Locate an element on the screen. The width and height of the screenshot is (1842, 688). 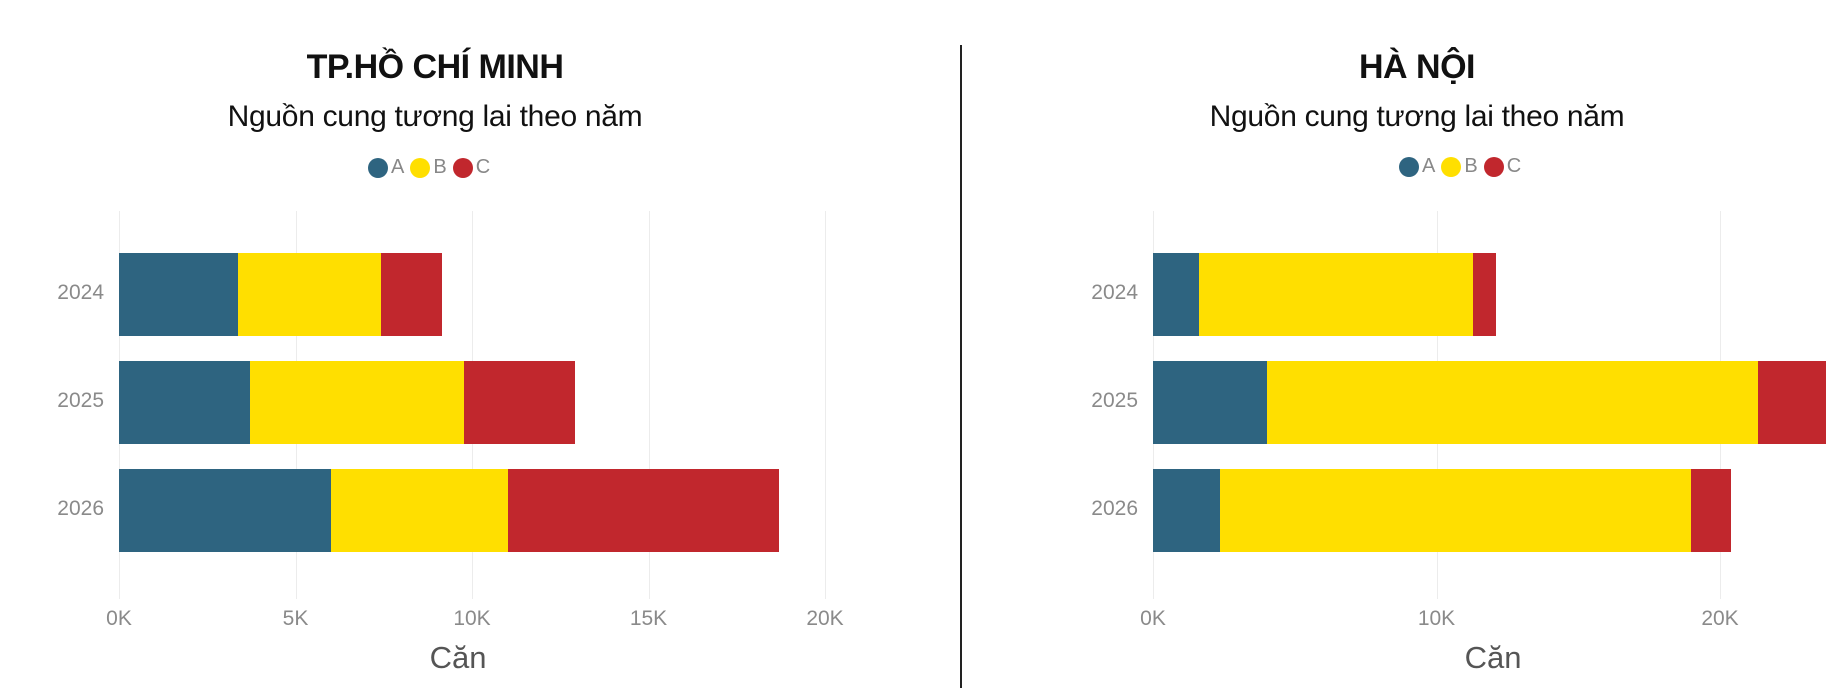
panel-divider is located at coordinates (961, 366).